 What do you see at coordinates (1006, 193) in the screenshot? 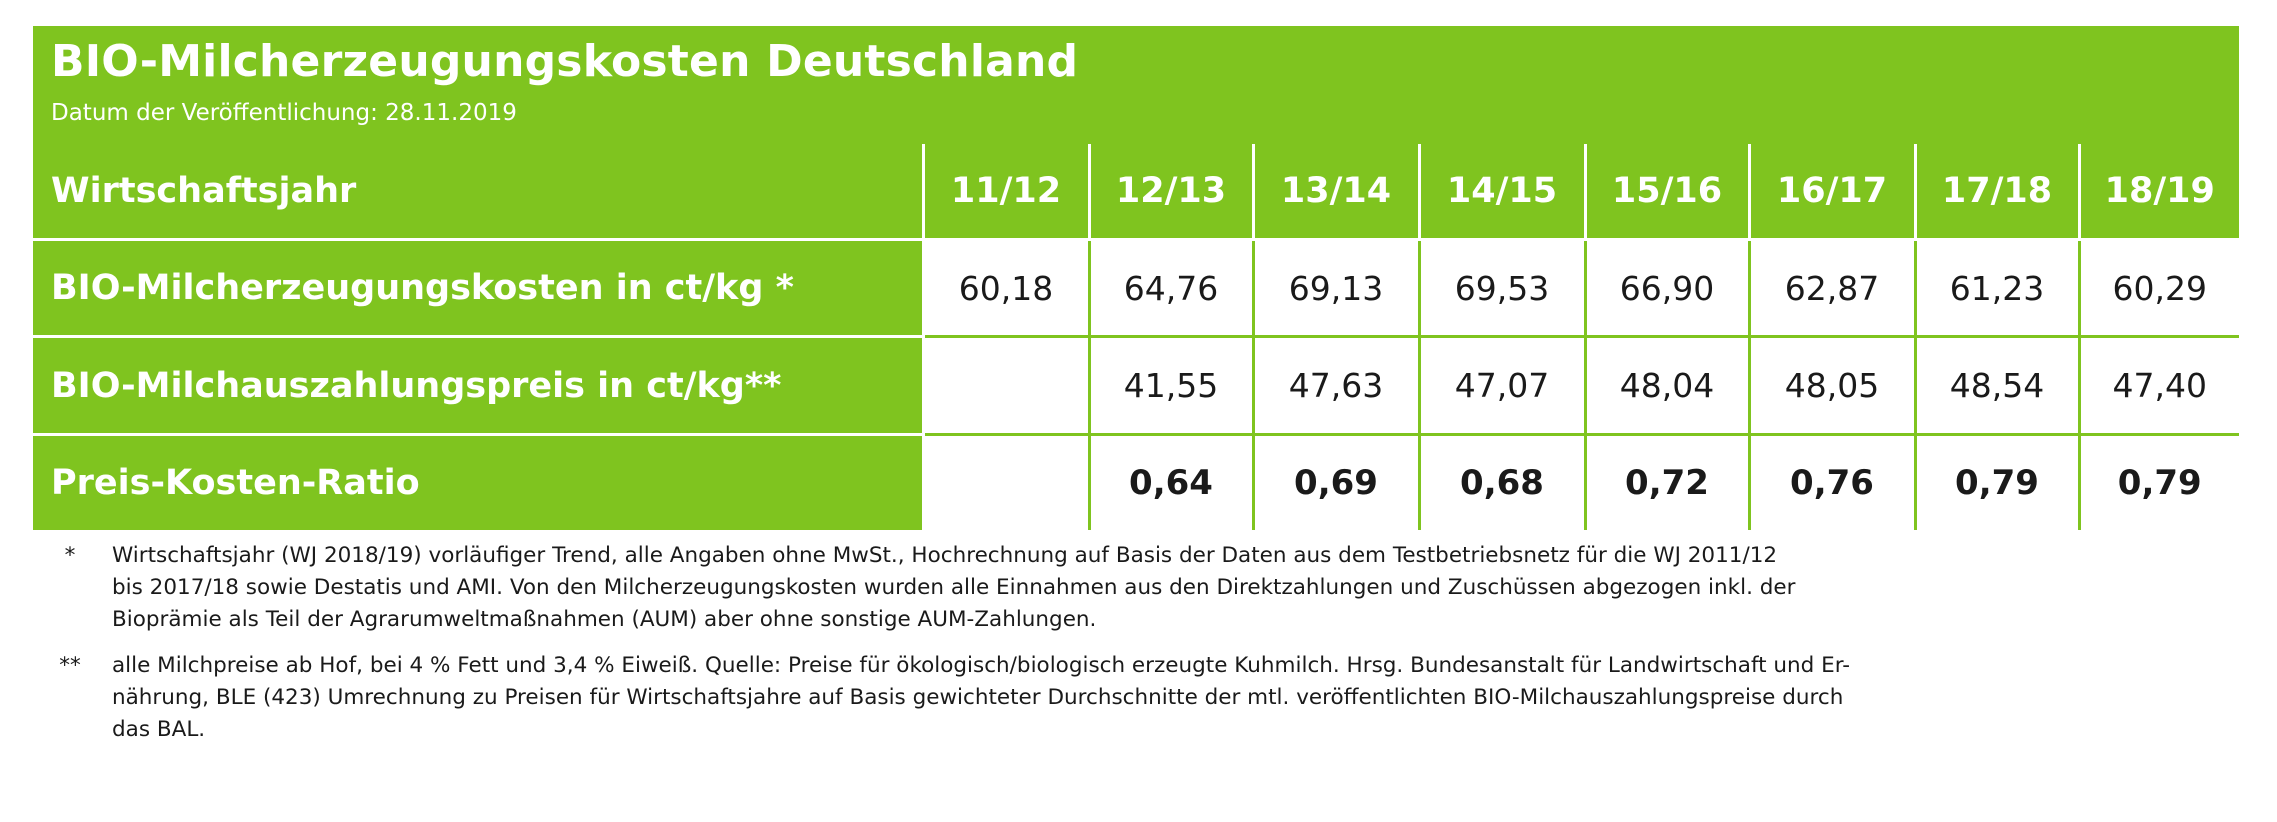
I see `year-header: 11/12` at bounding box center [1006, 193].